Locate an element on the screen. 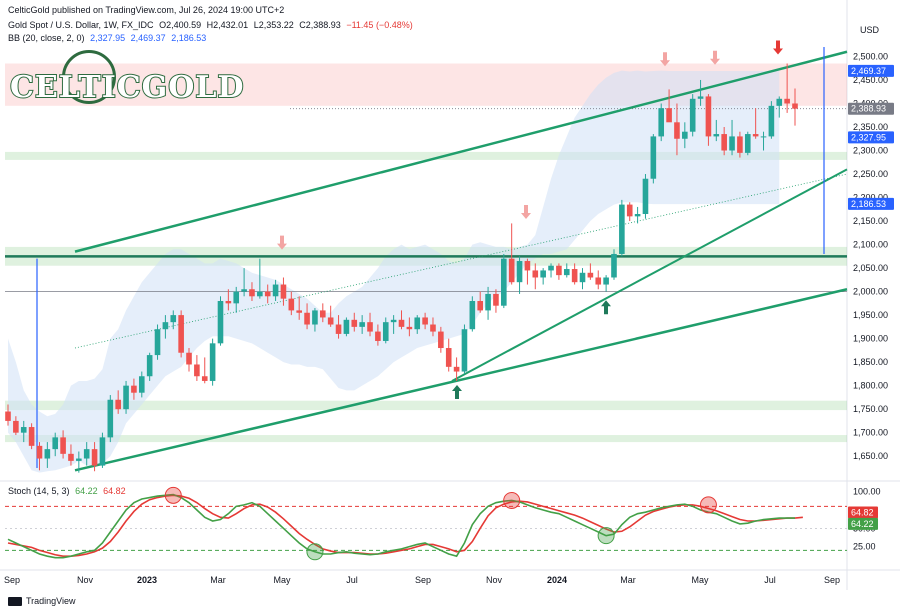 Image resolution: width=900 pixels, height=613 pixels. time-axis-label: May is located at coordinates (282, 580).